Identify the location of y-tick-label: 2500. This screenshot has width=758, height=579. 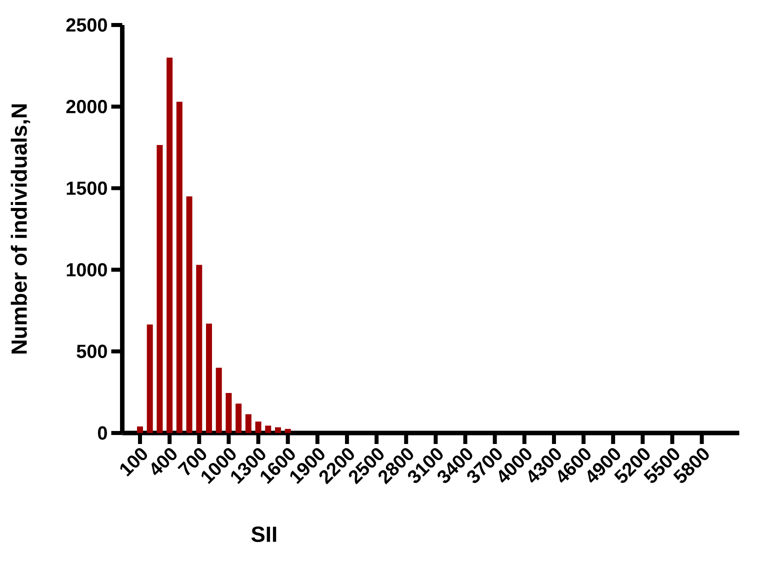
(86, 25).